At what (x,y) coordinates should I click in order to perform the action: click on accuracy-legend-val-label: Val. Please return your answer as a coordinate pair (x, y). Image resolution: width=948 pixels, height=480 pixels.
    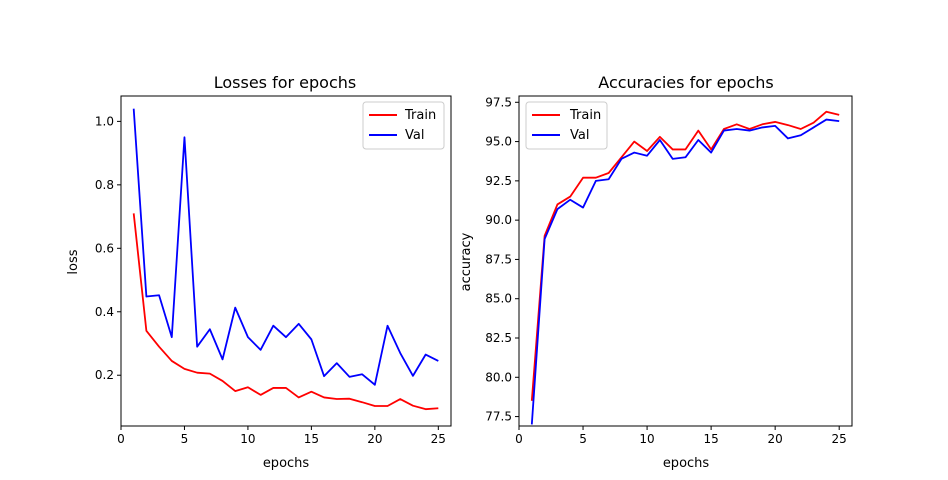
    Looking at the image, I should click on (579, 135).